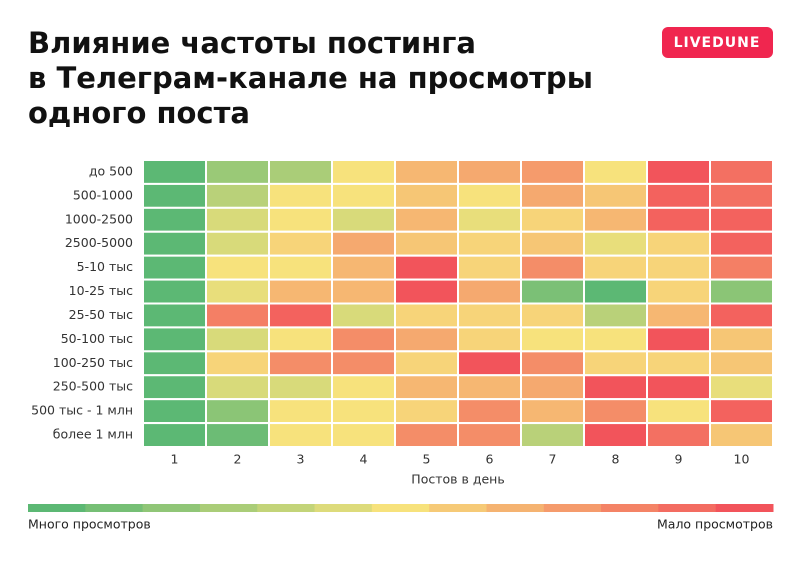 Image resolution: width=800 pixels, height=561 pixels. I want to click on x-tick-label: 6, so click(490, 459).